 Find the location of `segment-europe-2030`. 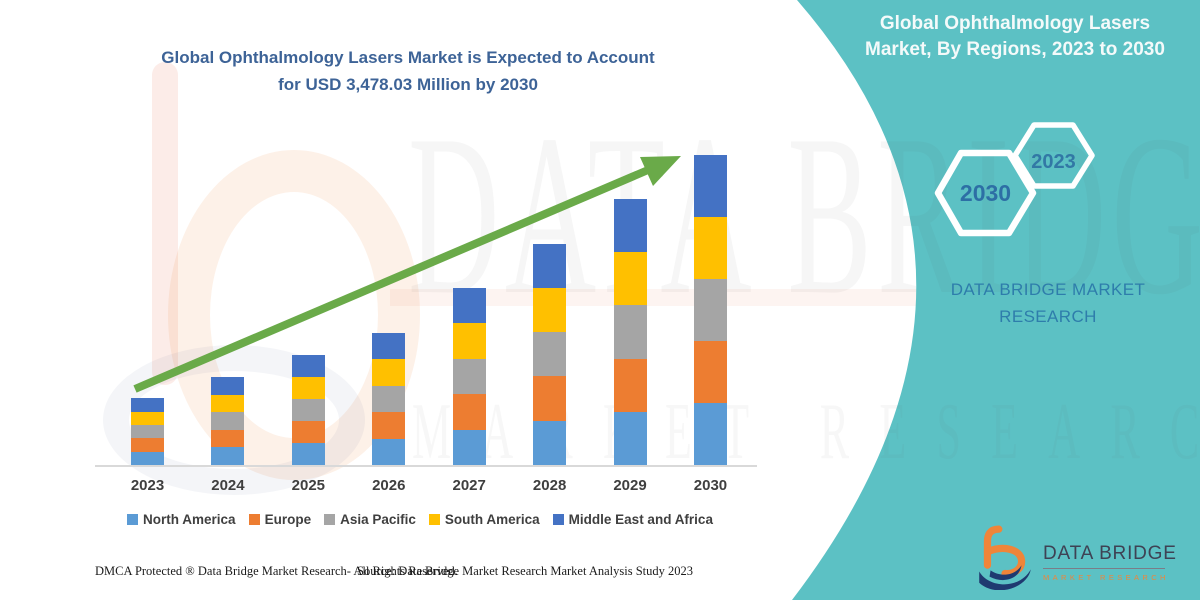

segment-europe-2030 is located at coordinates (710, 372).